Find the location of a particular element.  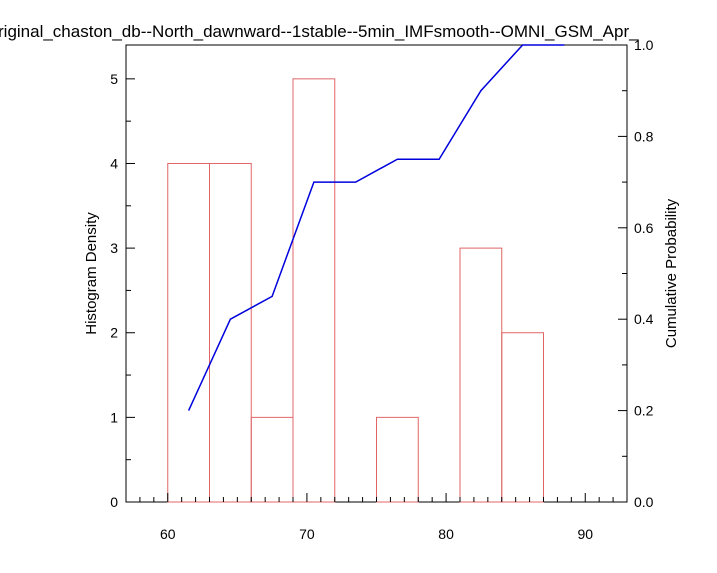

y2-tick-label: 0.8 is located at coordinates (644, 136).